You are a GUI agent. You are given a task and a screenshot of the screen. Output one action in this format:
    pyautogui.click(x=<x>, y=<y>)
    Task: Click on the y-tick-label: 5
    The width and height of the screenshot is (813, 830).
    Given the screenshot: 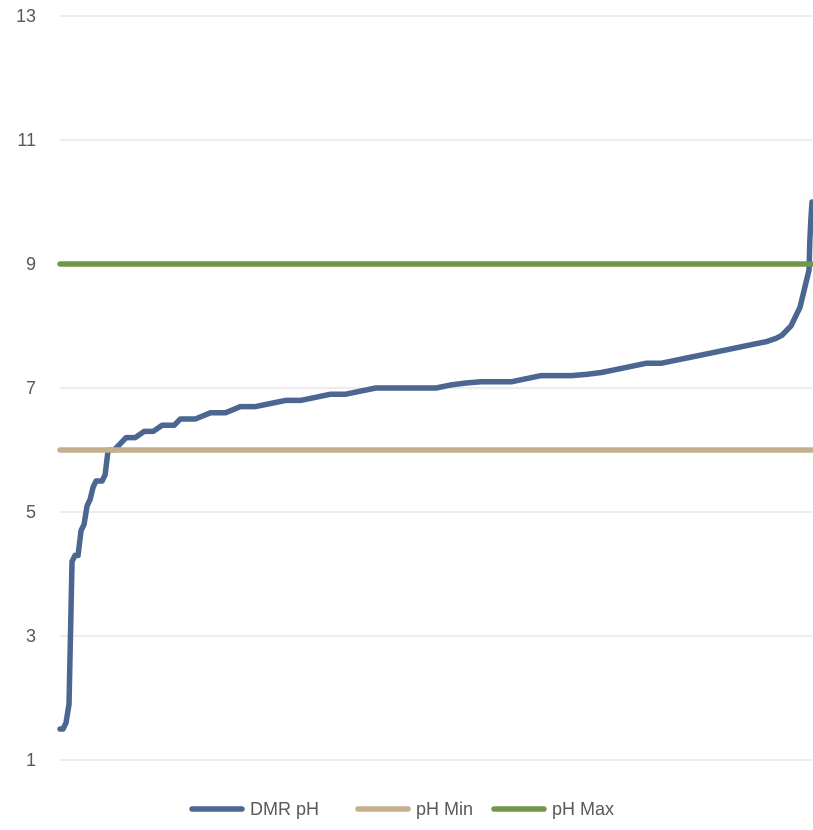 What is the action you would take?
    pyautogui.click(x=31, y=512)
    